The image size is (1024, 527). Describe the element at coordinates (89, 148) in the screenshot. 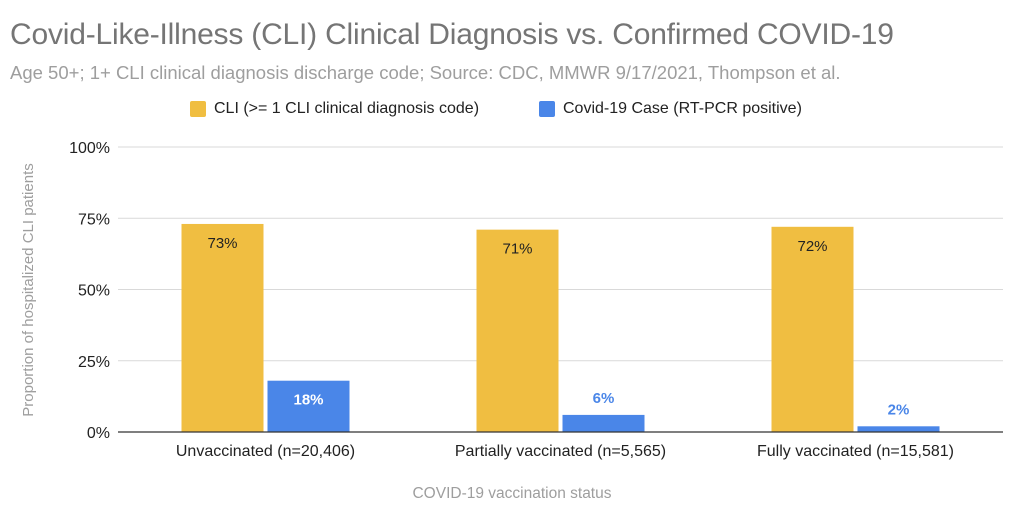

I see `y-tick-label: 100%` at that location.